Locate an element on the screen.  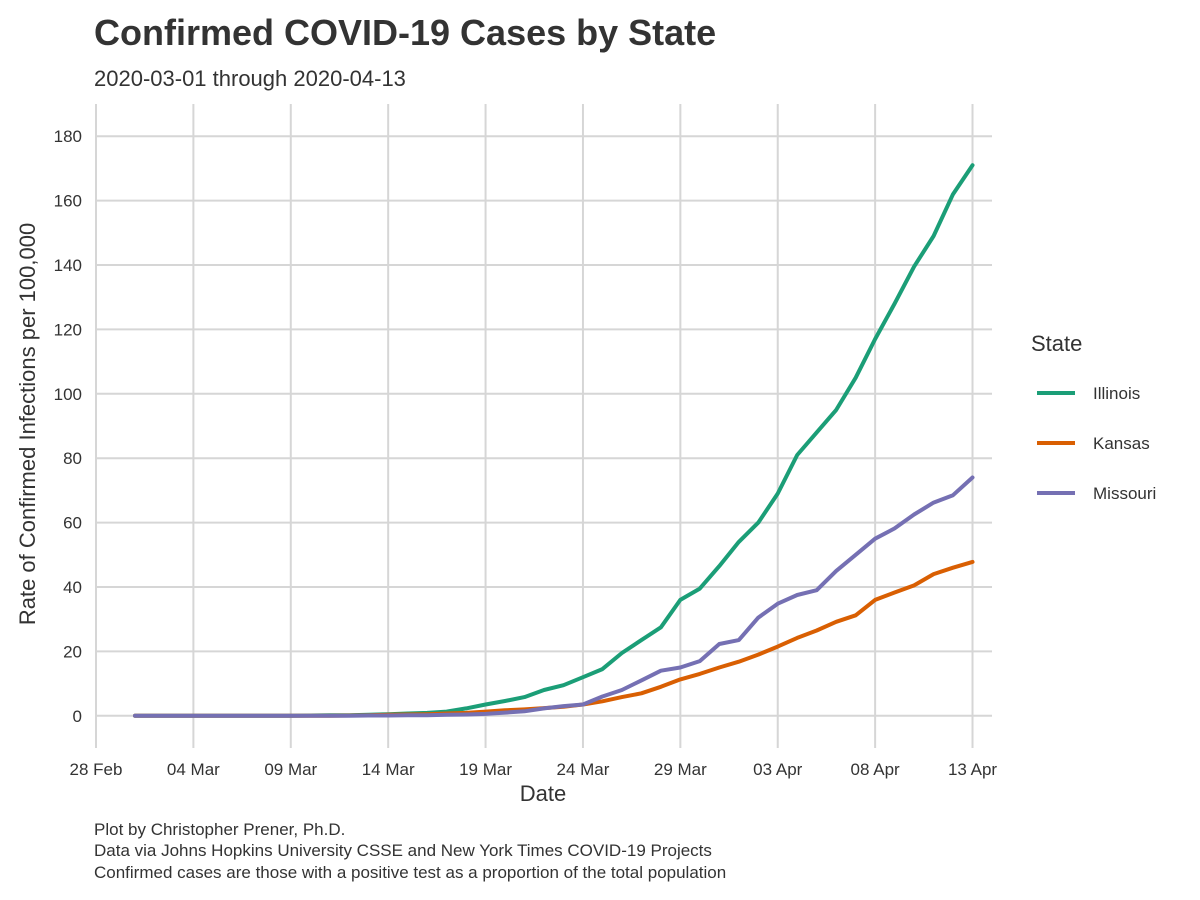
x-tick-label: 28 Feb is located at coordinates (96, 769).